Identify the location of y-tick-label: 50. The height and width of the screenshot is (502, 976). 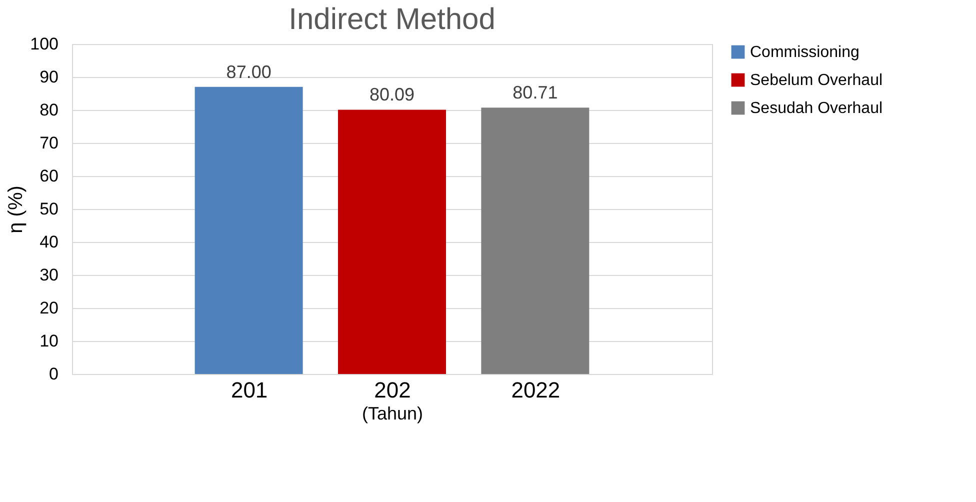
(49, 209).